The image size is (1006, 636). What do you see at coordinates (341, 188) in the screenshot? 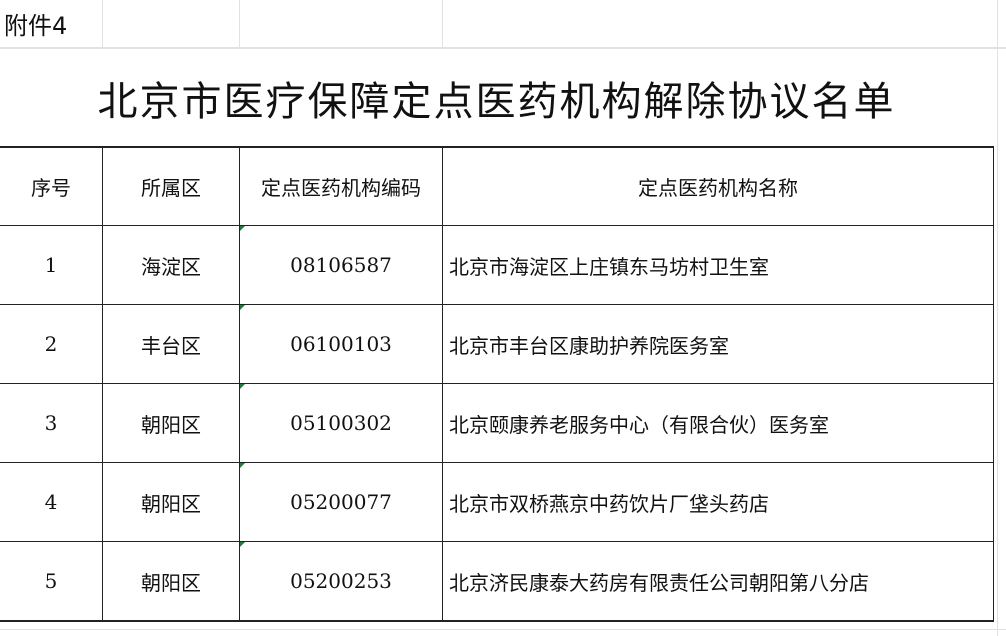
I see `header-code: 定点医药机构编码` at bounding box center [341, 188].